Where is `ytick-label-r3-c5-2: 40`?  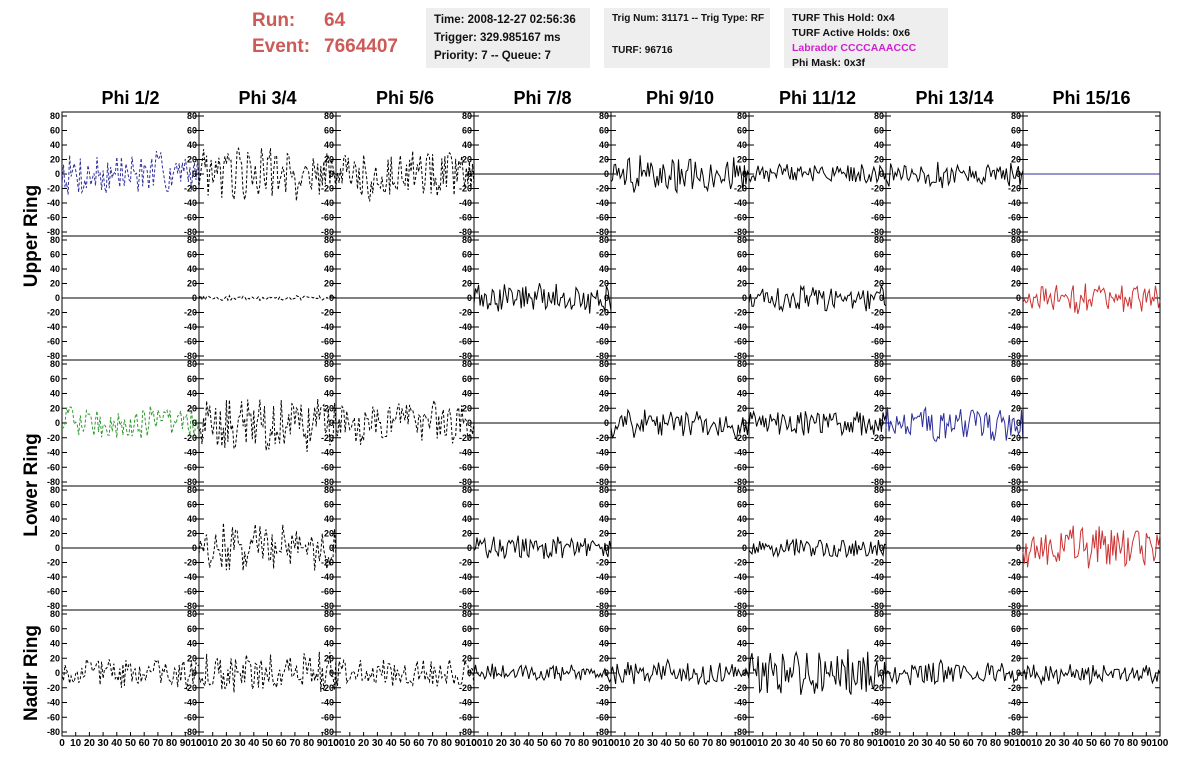 ytick-label-r3-c5-2: 40 is located at coordinates (742, 519).